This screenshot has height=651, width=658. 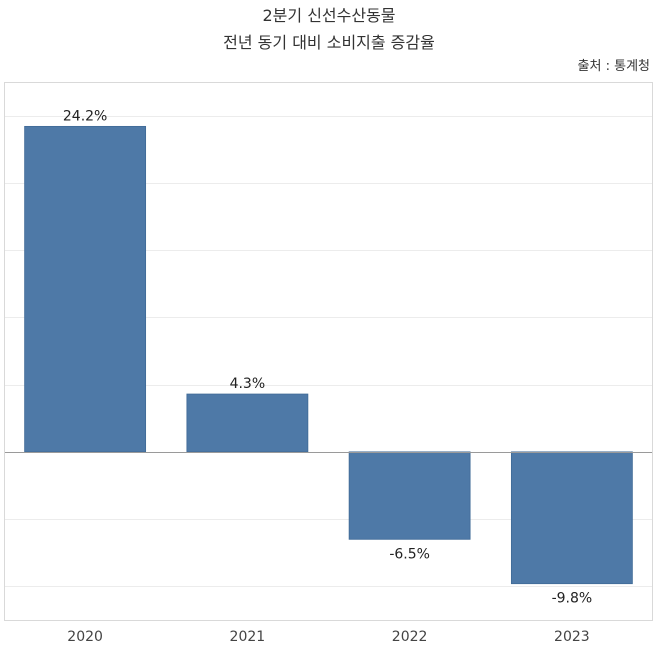 I want to click on data-label-2020: 24.2%, so click(x=85, y=116).